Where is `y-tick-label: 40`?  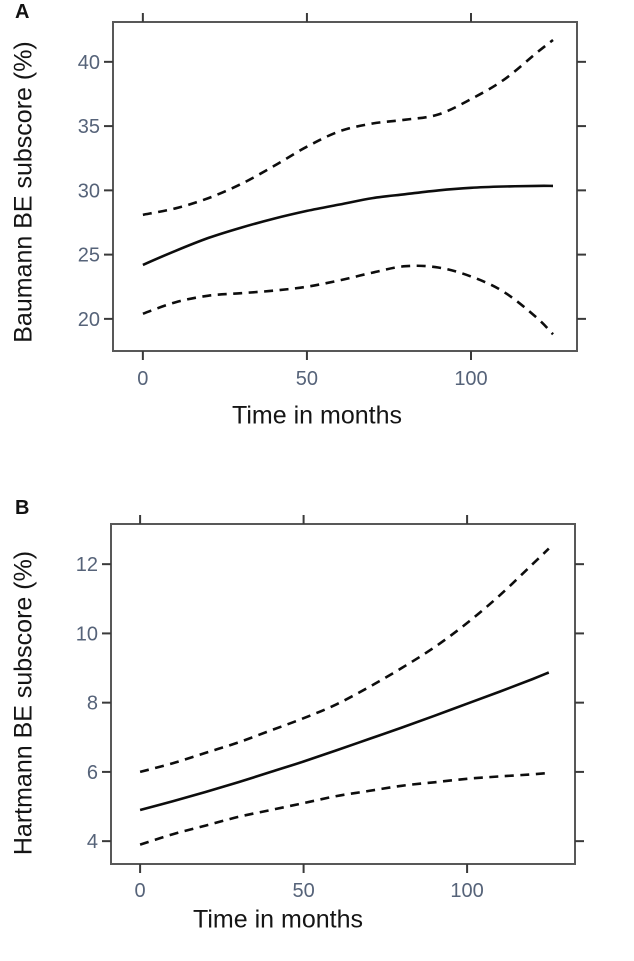
y-tick-label: 40 is located at coordinates (89, 63).